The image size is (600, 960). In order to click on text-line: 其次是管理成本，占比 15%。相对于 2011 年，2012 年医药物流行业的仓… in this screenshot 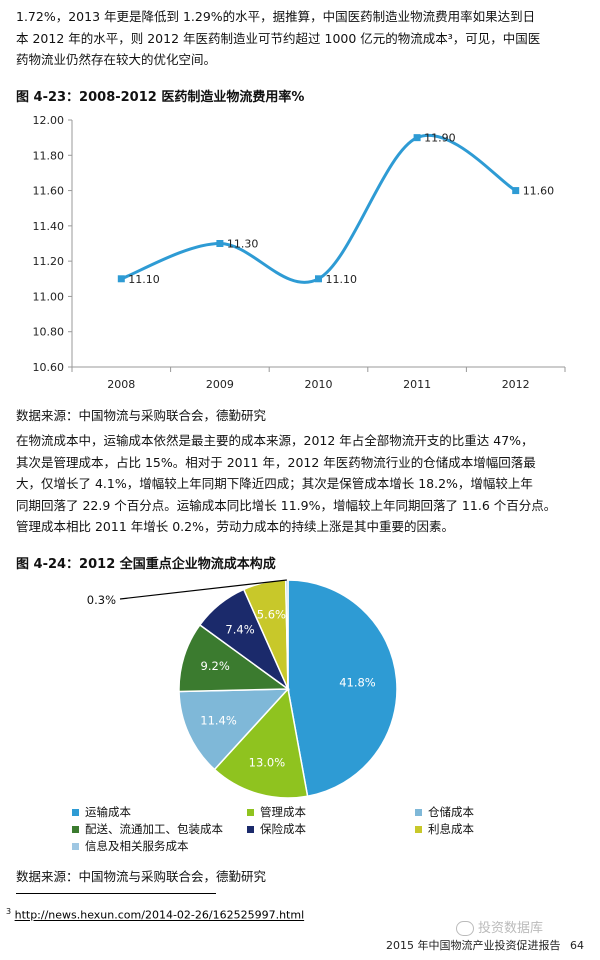, I will do `click(276, 462)`.